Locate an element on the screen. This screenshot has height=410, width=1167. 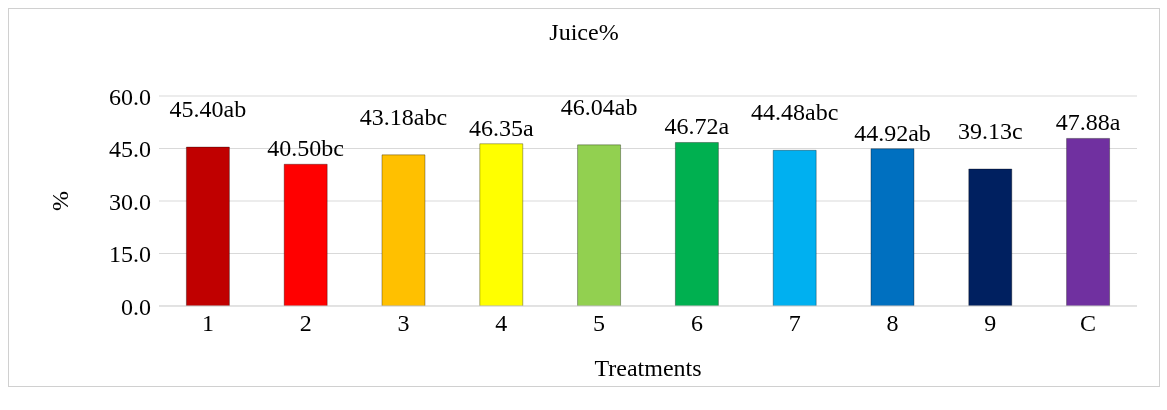
data-label: 44.48abc is located at coordinates (795, 112).